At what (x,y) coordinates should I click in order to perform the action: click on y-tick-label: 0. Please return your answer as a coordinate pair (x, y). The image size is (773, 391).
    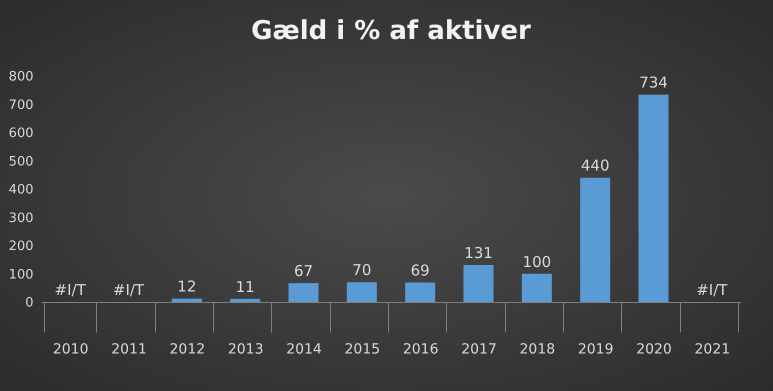
    Looking at the image, I should click on (29, 303).